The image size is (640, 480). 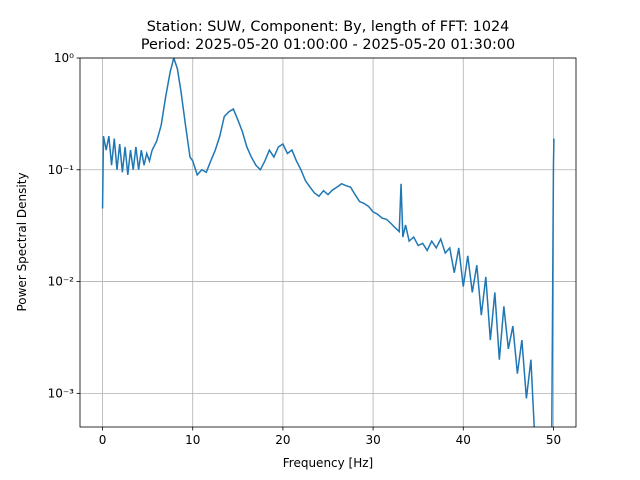 What do you see at coordinates (328, 463) in the screenshot?
I see `x-axis-label: Frequency [Hz]` at bounding box center [328, 463].